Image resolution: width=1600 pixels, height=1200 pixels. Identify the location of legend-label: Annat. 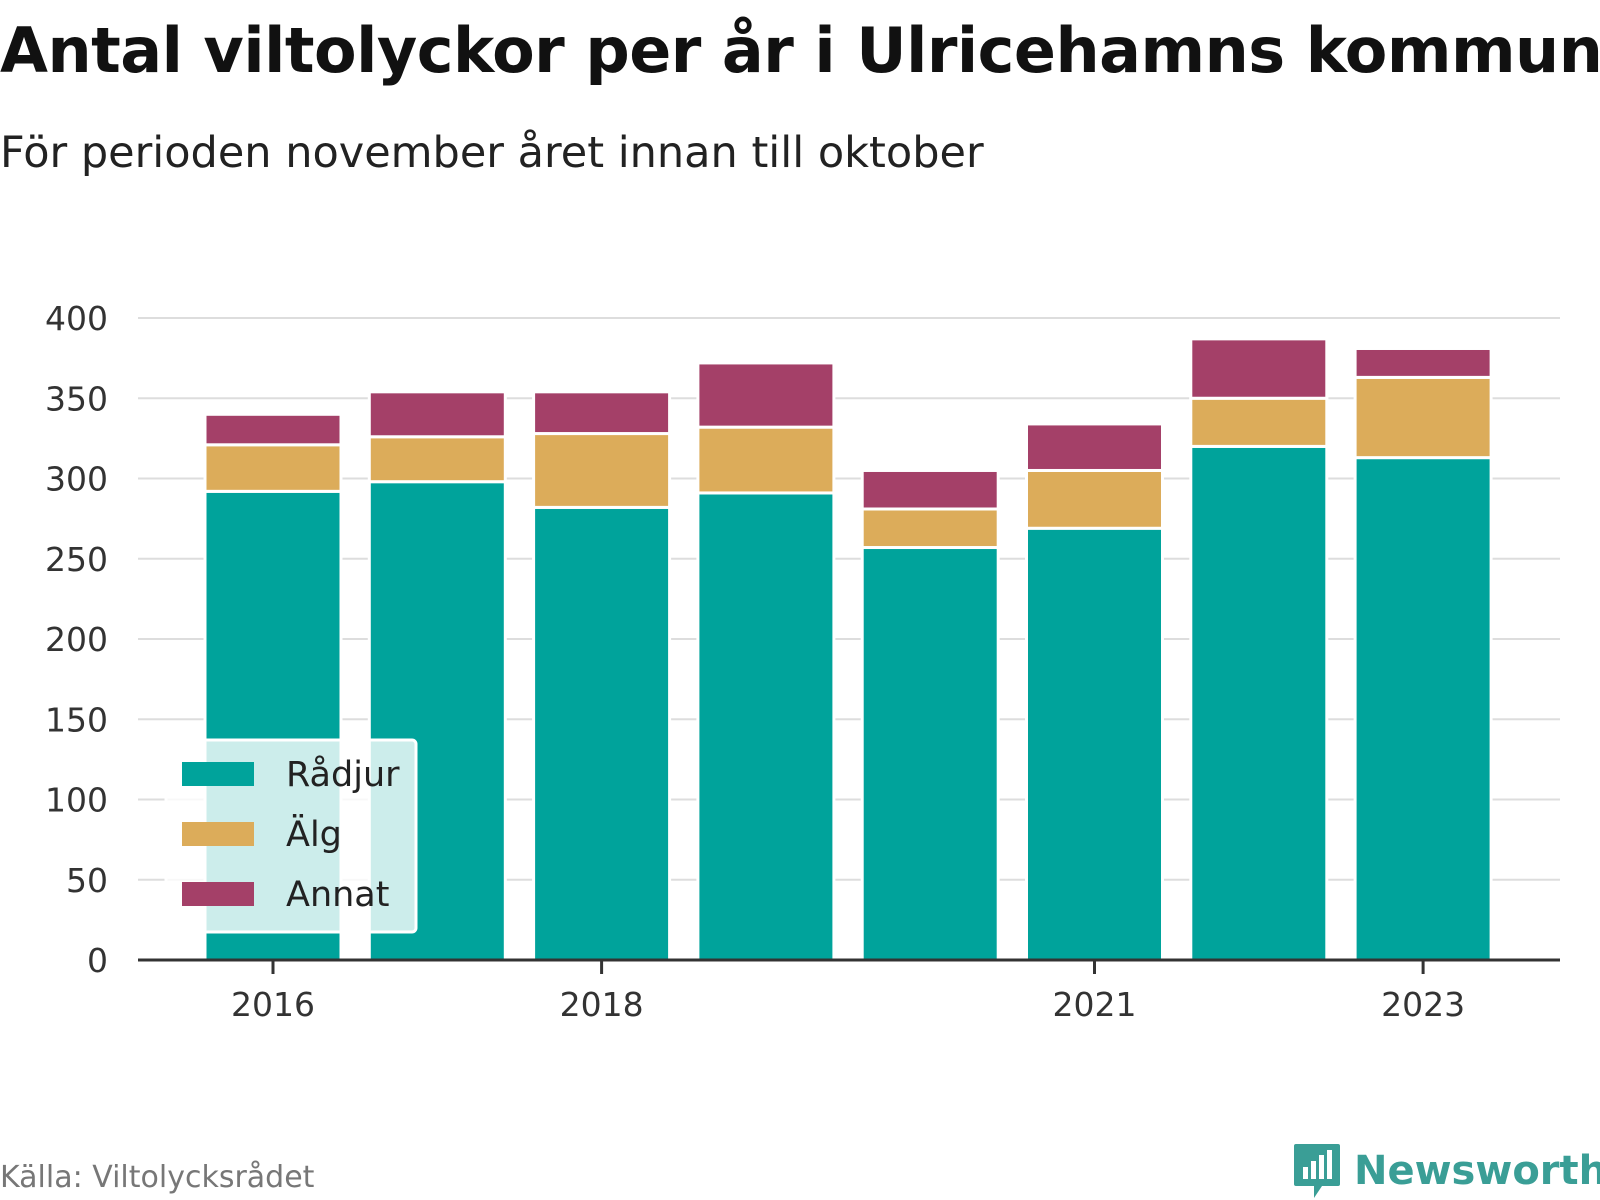
(337, 895).